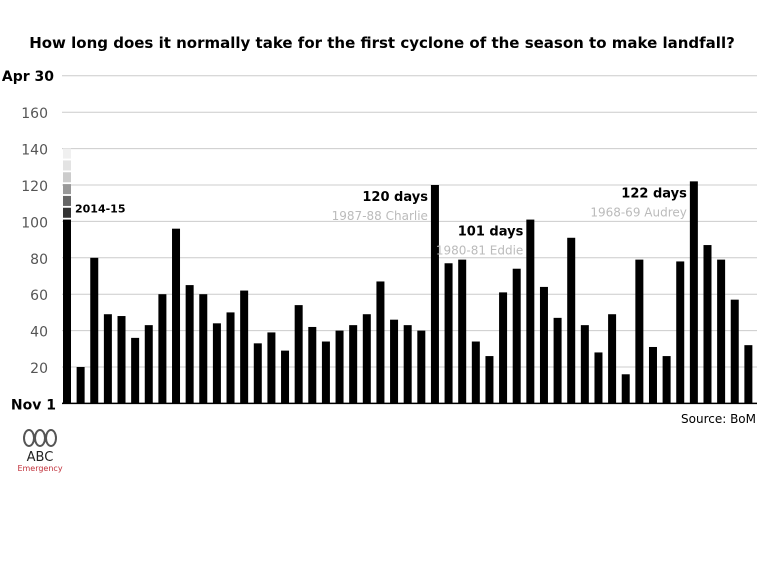  Describe the element at coordinates (718, 419) in the screenshot. I see `source-label: Source: BoM` at that location.